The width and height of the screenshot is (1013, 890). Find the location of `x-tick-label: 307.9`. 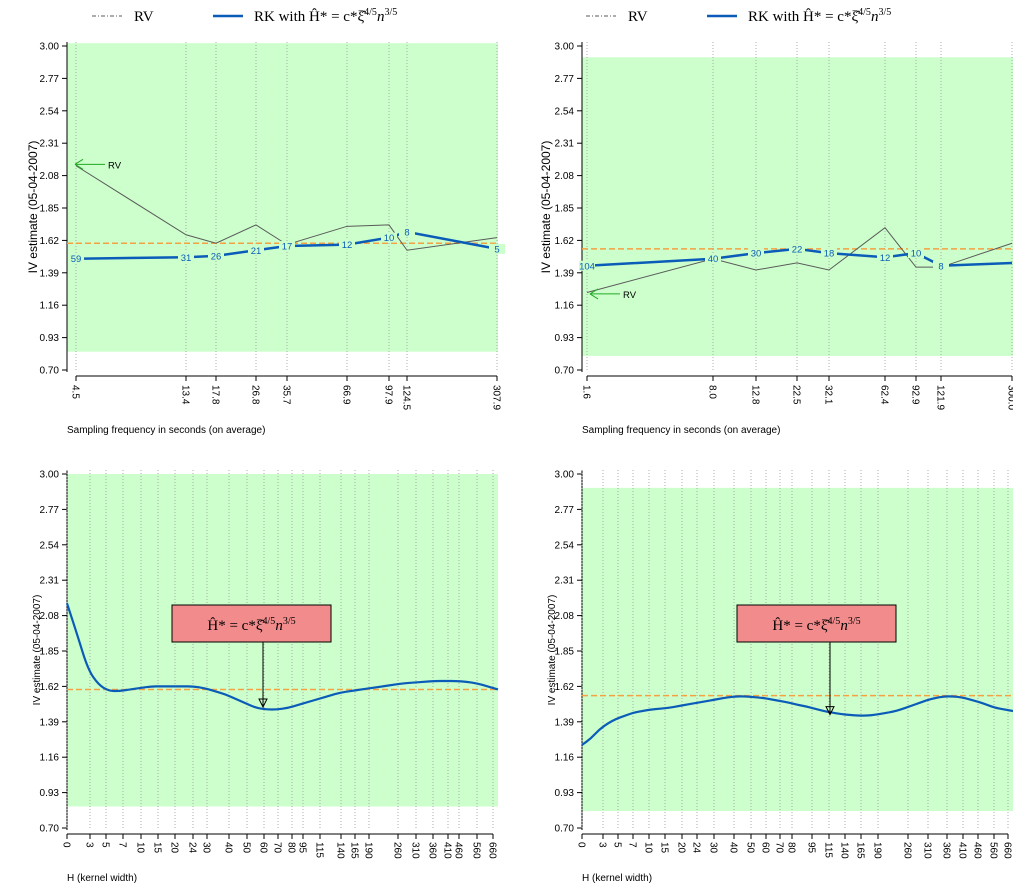

x-tick-label: 307.9 is located at coordinates (496, 397).